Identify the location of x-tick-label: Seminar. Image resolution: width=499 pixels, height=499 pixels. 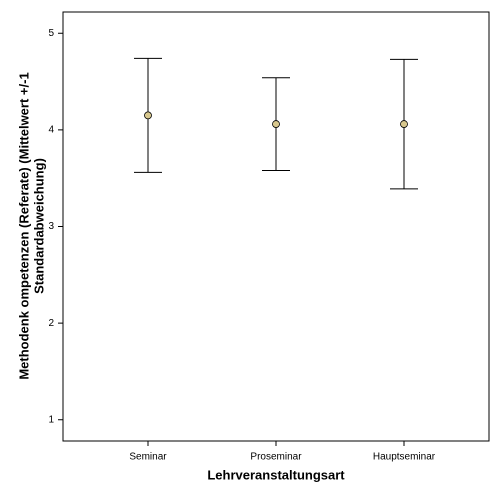
(148, 457).